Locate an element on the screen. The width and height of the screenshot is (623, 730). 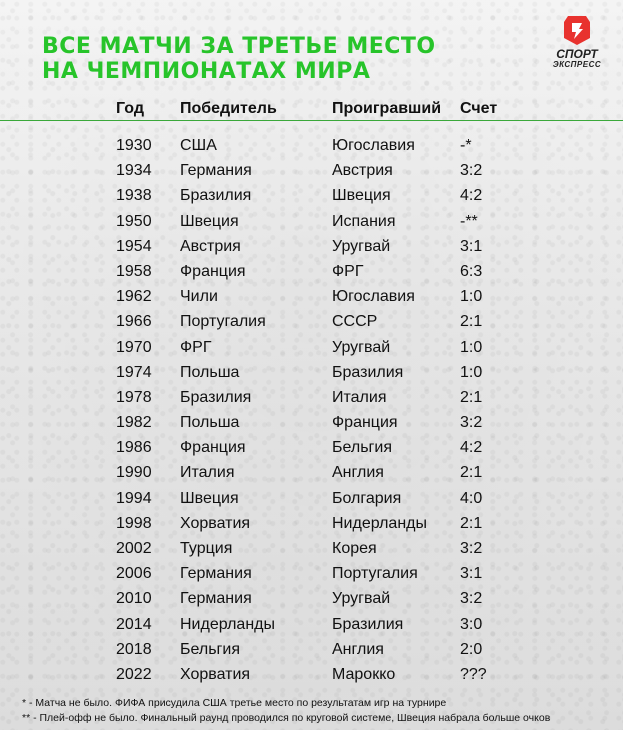
cell-loser: Португалия is located at coordinates (375, 574).